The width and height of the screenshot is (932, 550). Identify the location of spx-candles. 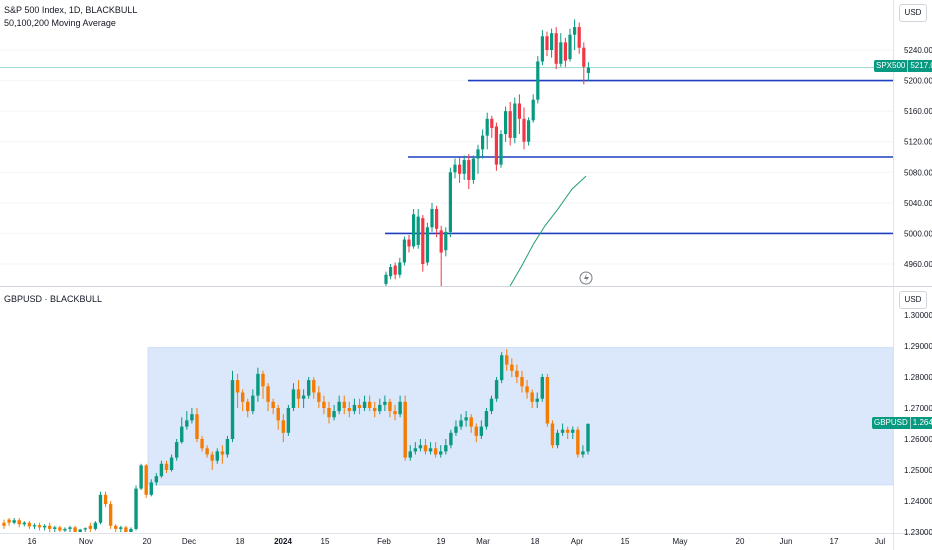
(487, 153).